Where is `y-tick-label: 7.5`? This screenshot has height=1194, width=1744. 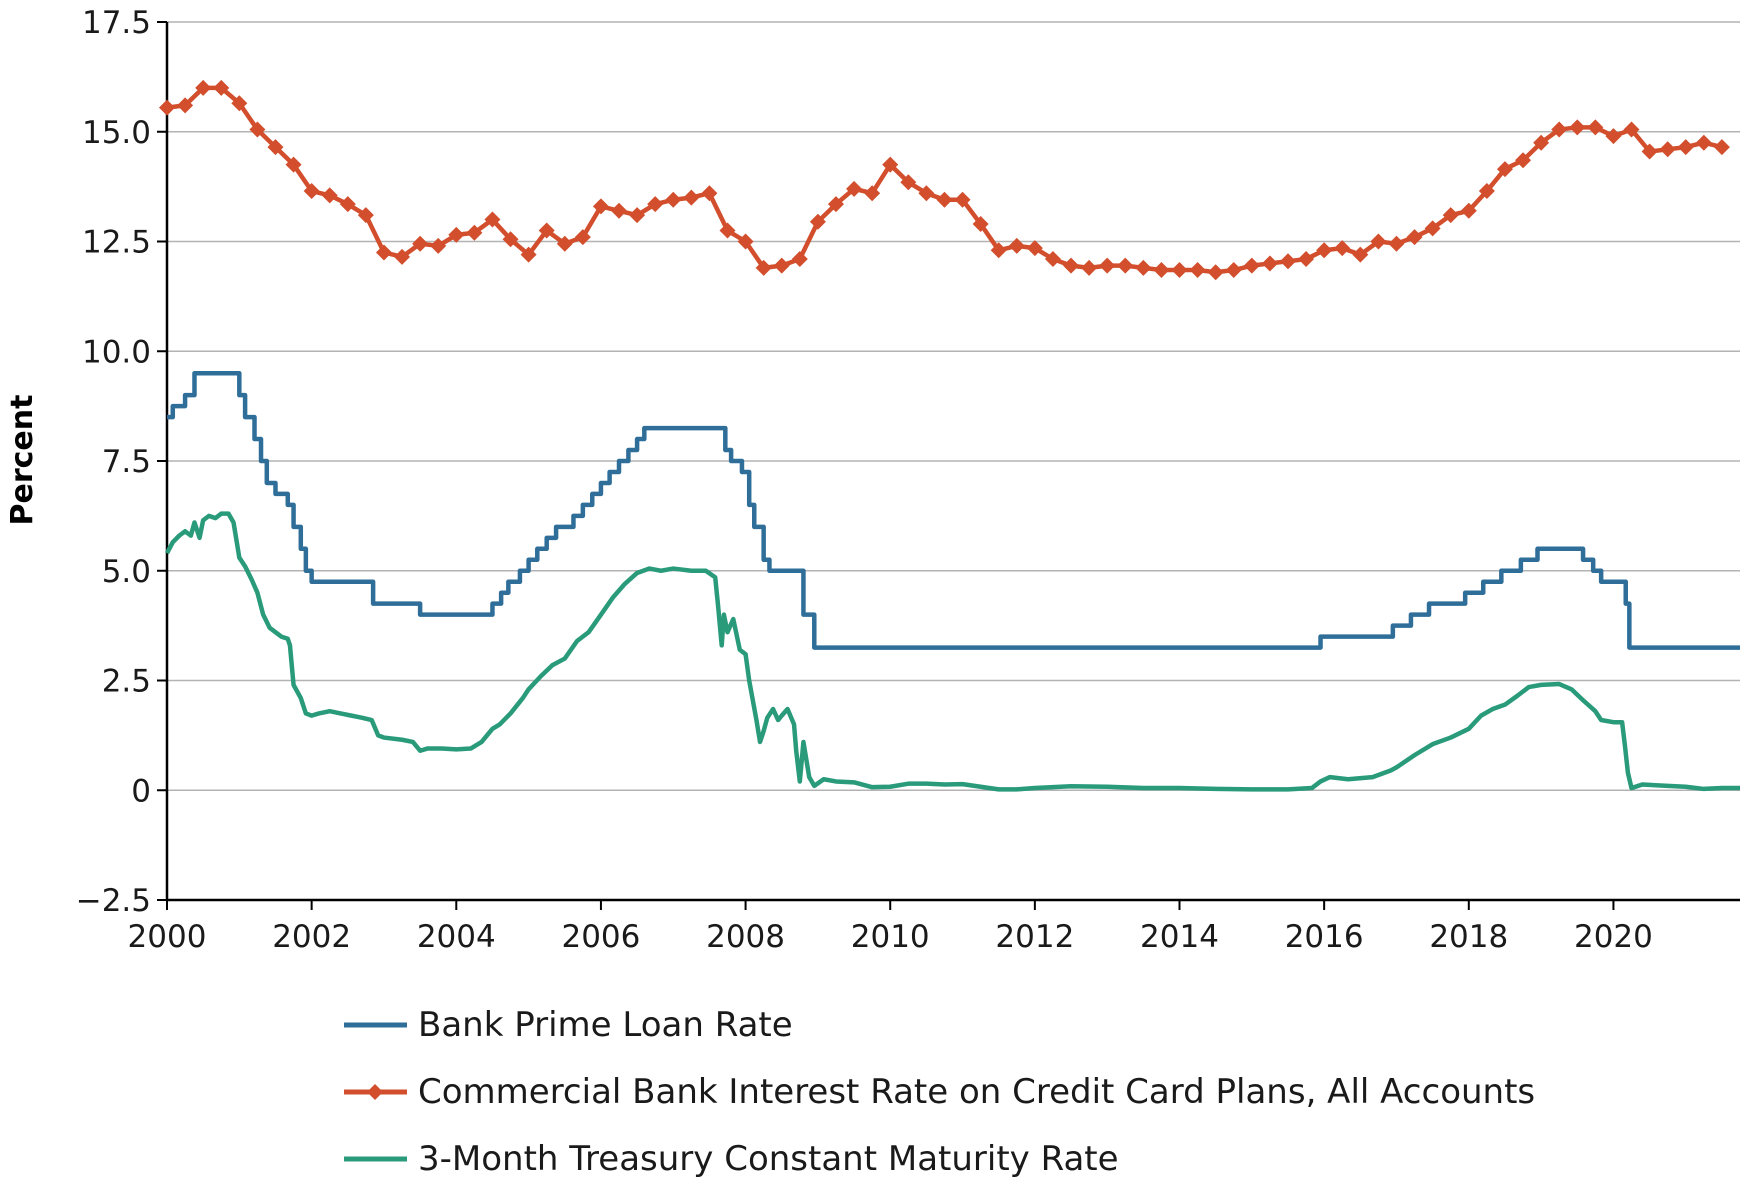
y-tick-label: 7.5 is located at coordinates (126, 462).